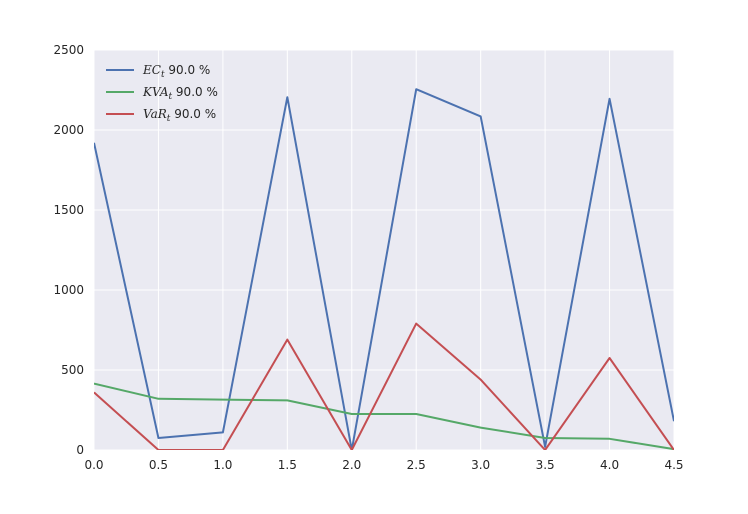 The height and width of the screenshot is (514, 748). I want to click on x-tick-label: 2.5, so click(416, 465).